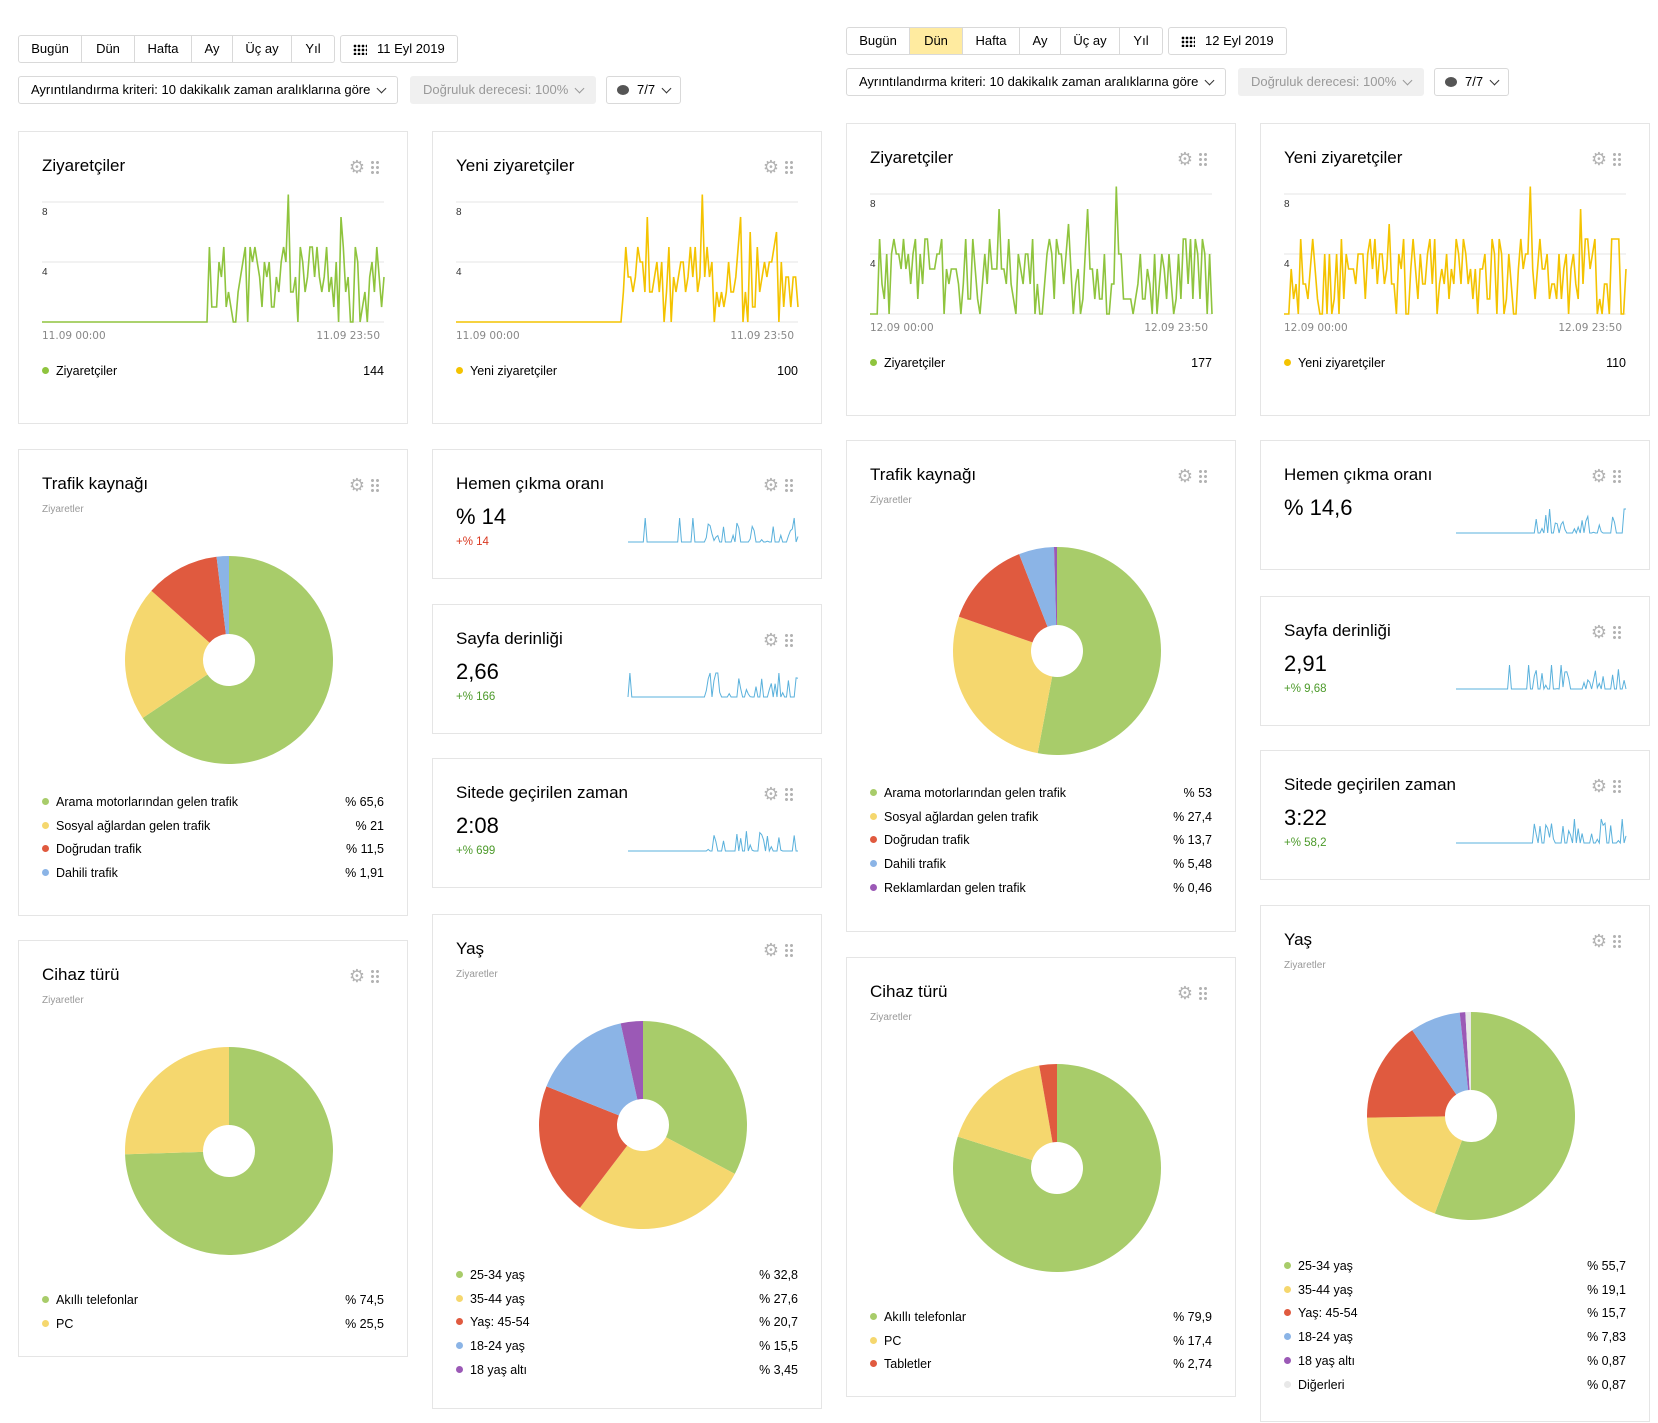 Image resolution: width=1658 pixels, height=1423 pixels. Describe the element at coordinates (1041, 817) in the screenshot. I see `legend-item: Sosyal ağlardan gelen trafik % 27,4` at that location.